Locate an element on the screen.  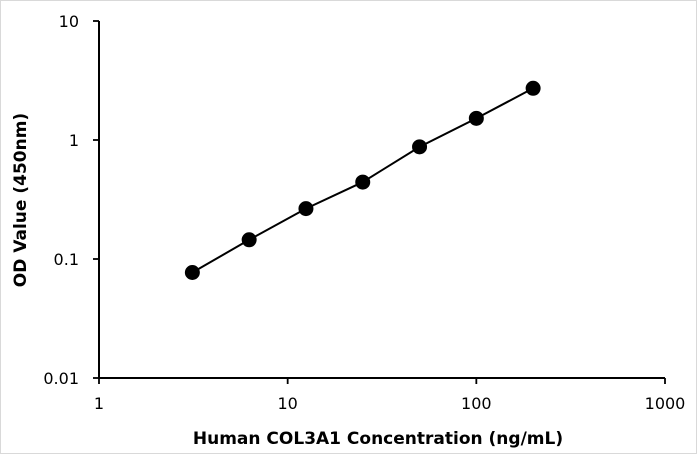
x-tick-label: 1000 is located at coordinates (665, 403).